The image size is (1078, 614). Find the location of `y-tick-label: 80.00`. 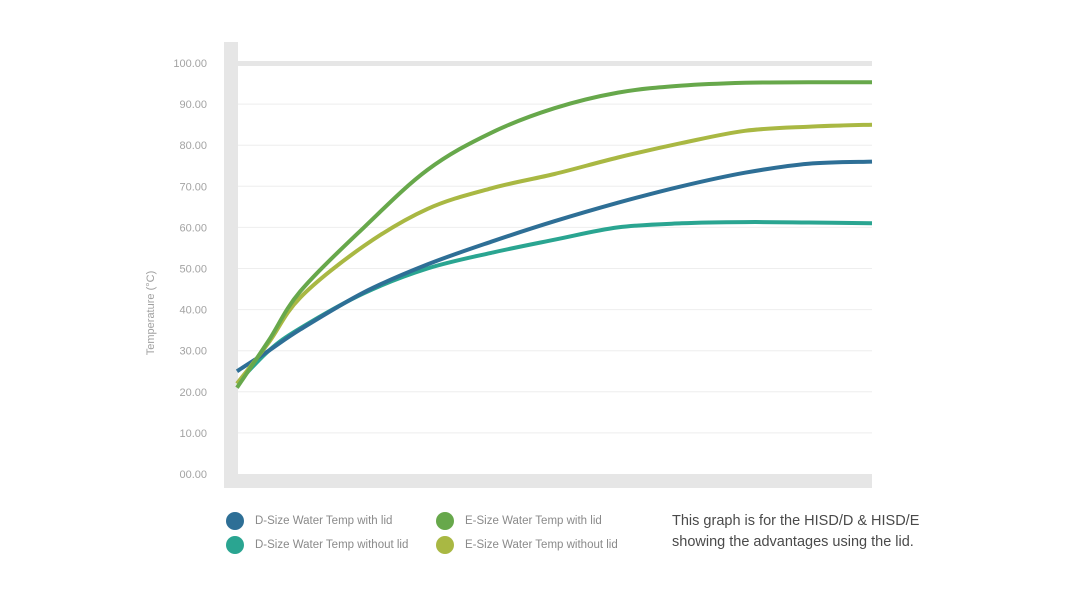

y-tick-label: 80.00 is located at coordinates (193, 146).